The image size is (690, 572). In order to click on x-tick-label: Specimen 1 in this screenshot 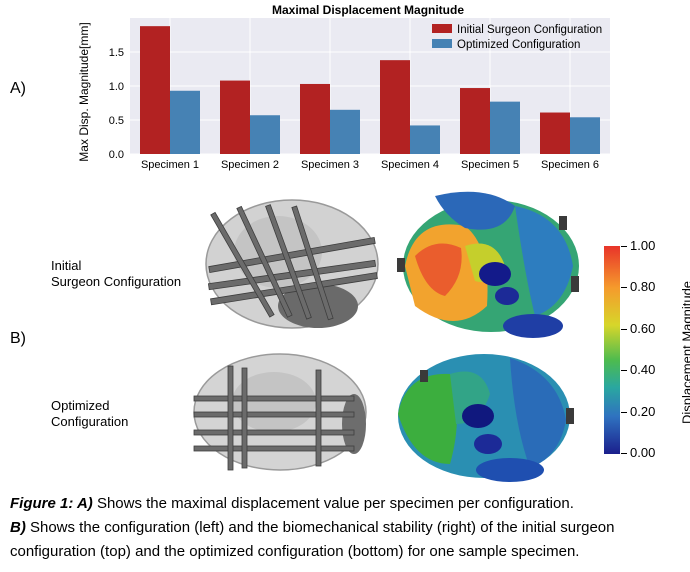, I will do `click(170, 165)`.